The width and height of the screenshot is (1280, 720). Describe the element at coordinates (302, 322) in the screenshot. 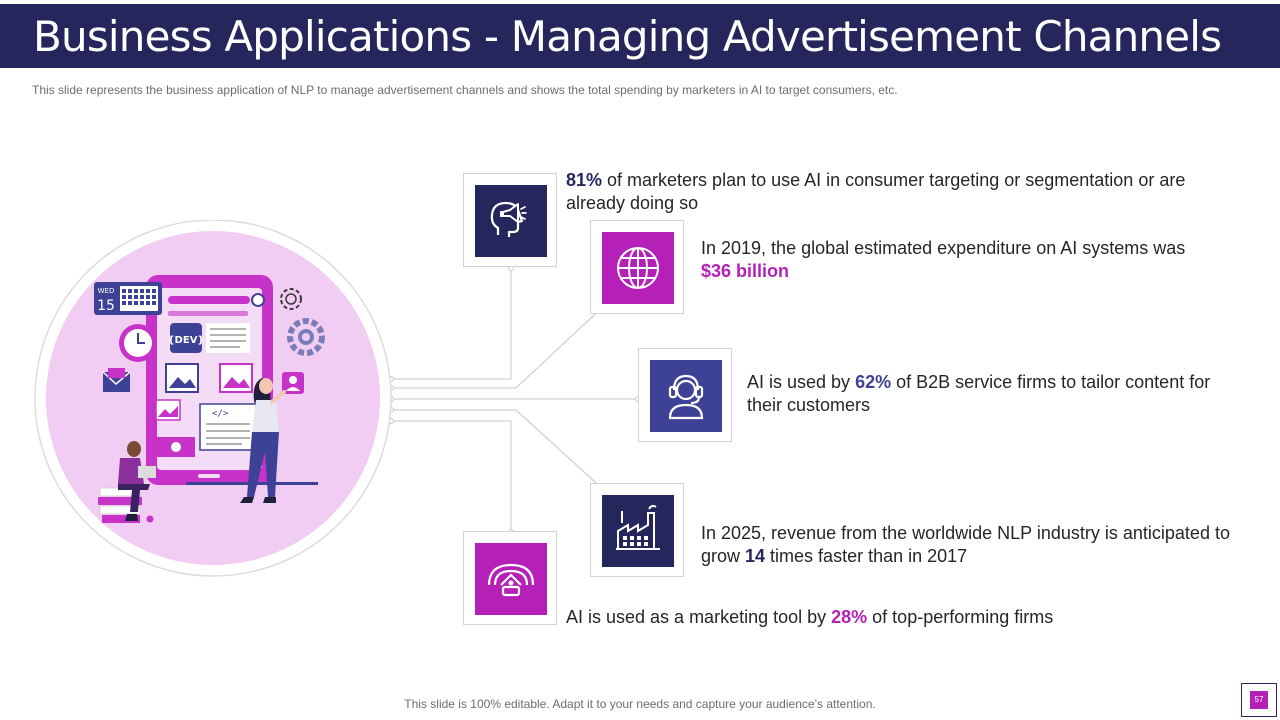

I see `gear-icon` at that location.